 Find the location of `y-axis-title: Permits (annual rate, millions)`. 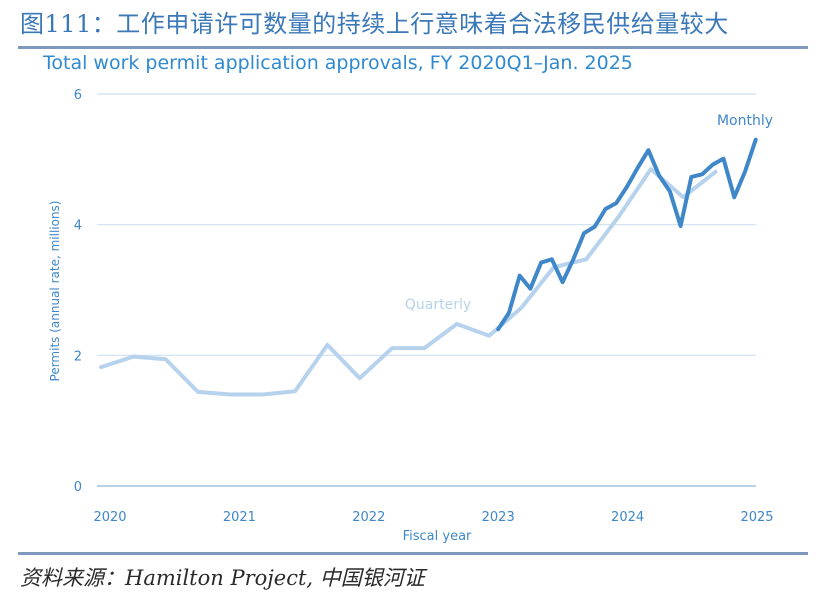

y-axis-title: Permits (annual rate, millions) is located at coordinates (55, 291).